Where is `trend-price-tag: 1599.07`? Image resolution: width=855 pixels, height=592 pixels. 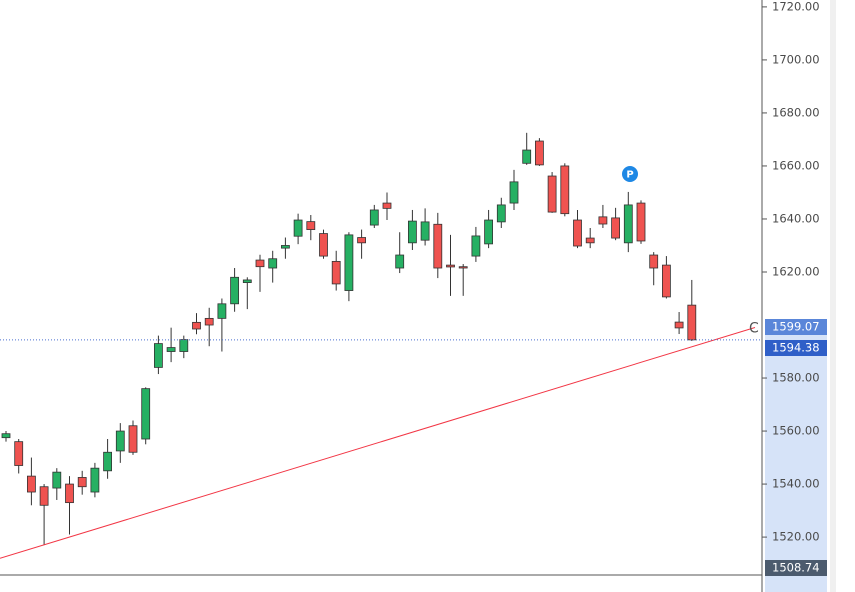
trend-price-tag: 1599.07 is located at coordinates (796, 327).